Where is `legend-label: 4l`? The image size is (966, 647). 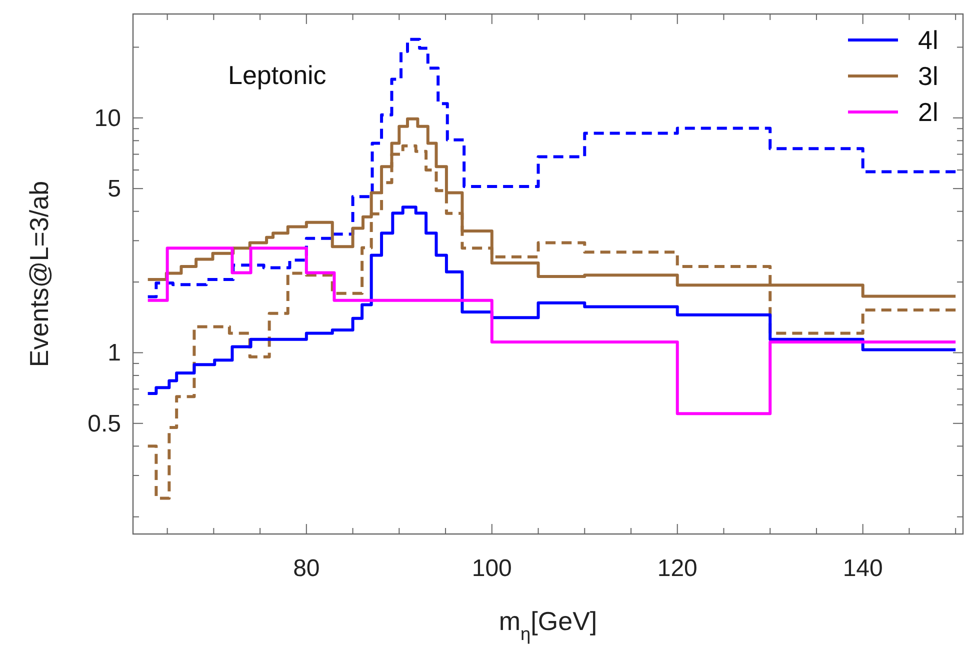 legend-label: 4l is located at coordinates (928, 40).